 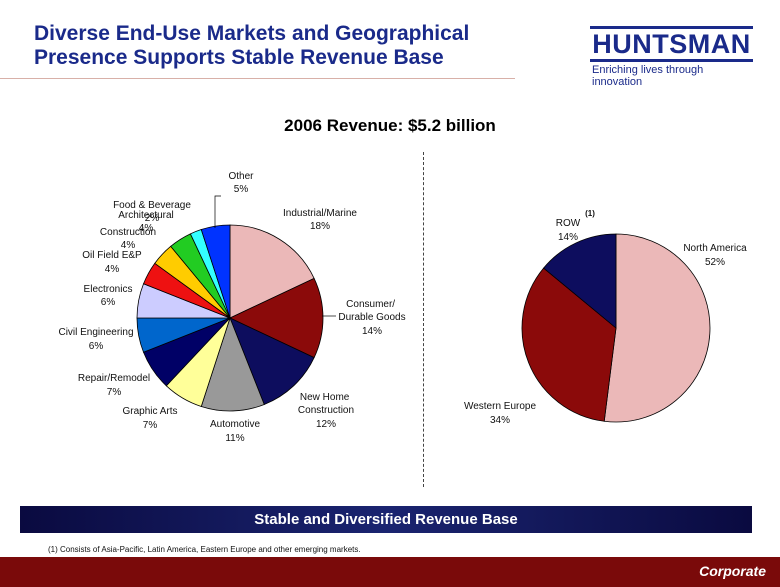 What do you see at coordinates (648, 76) in the screenshot?
I see `logo-tagline: Enriching lives through innovation` at bounding box center [648, 76].